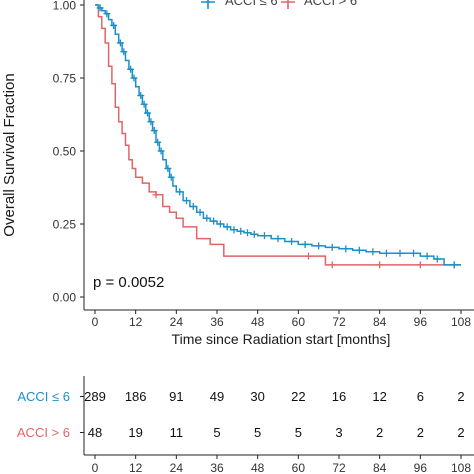 The height and width of the screenshot is (474, 474). Describe the element at coordinates (128, 282) in the screenshot. I see `p-value-annotation: p = 0.0052` at that location.